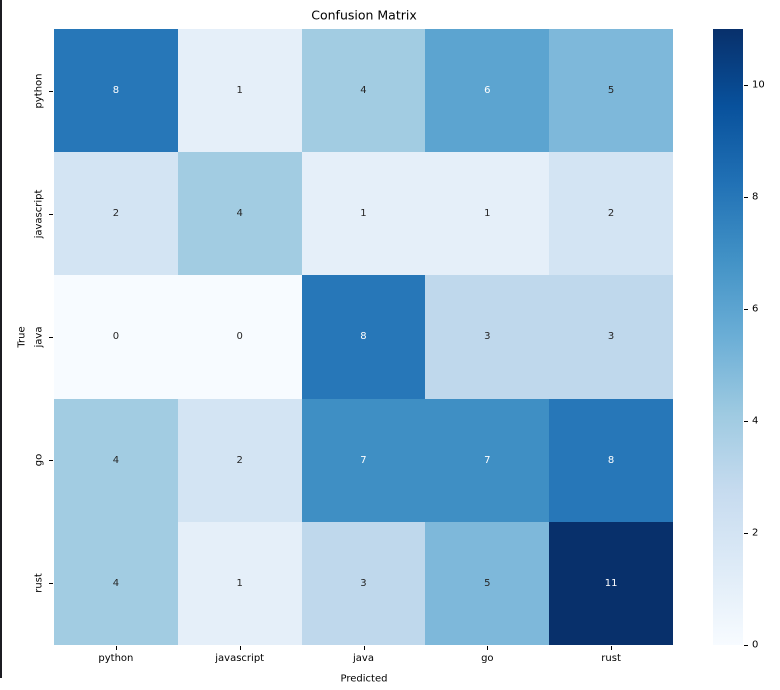 The height and width of the screenshot is (690, 780). Describe the element at coordinates (755, 309) in the screenshot. I see `colorbar-tick-label-6: 6` at that location.